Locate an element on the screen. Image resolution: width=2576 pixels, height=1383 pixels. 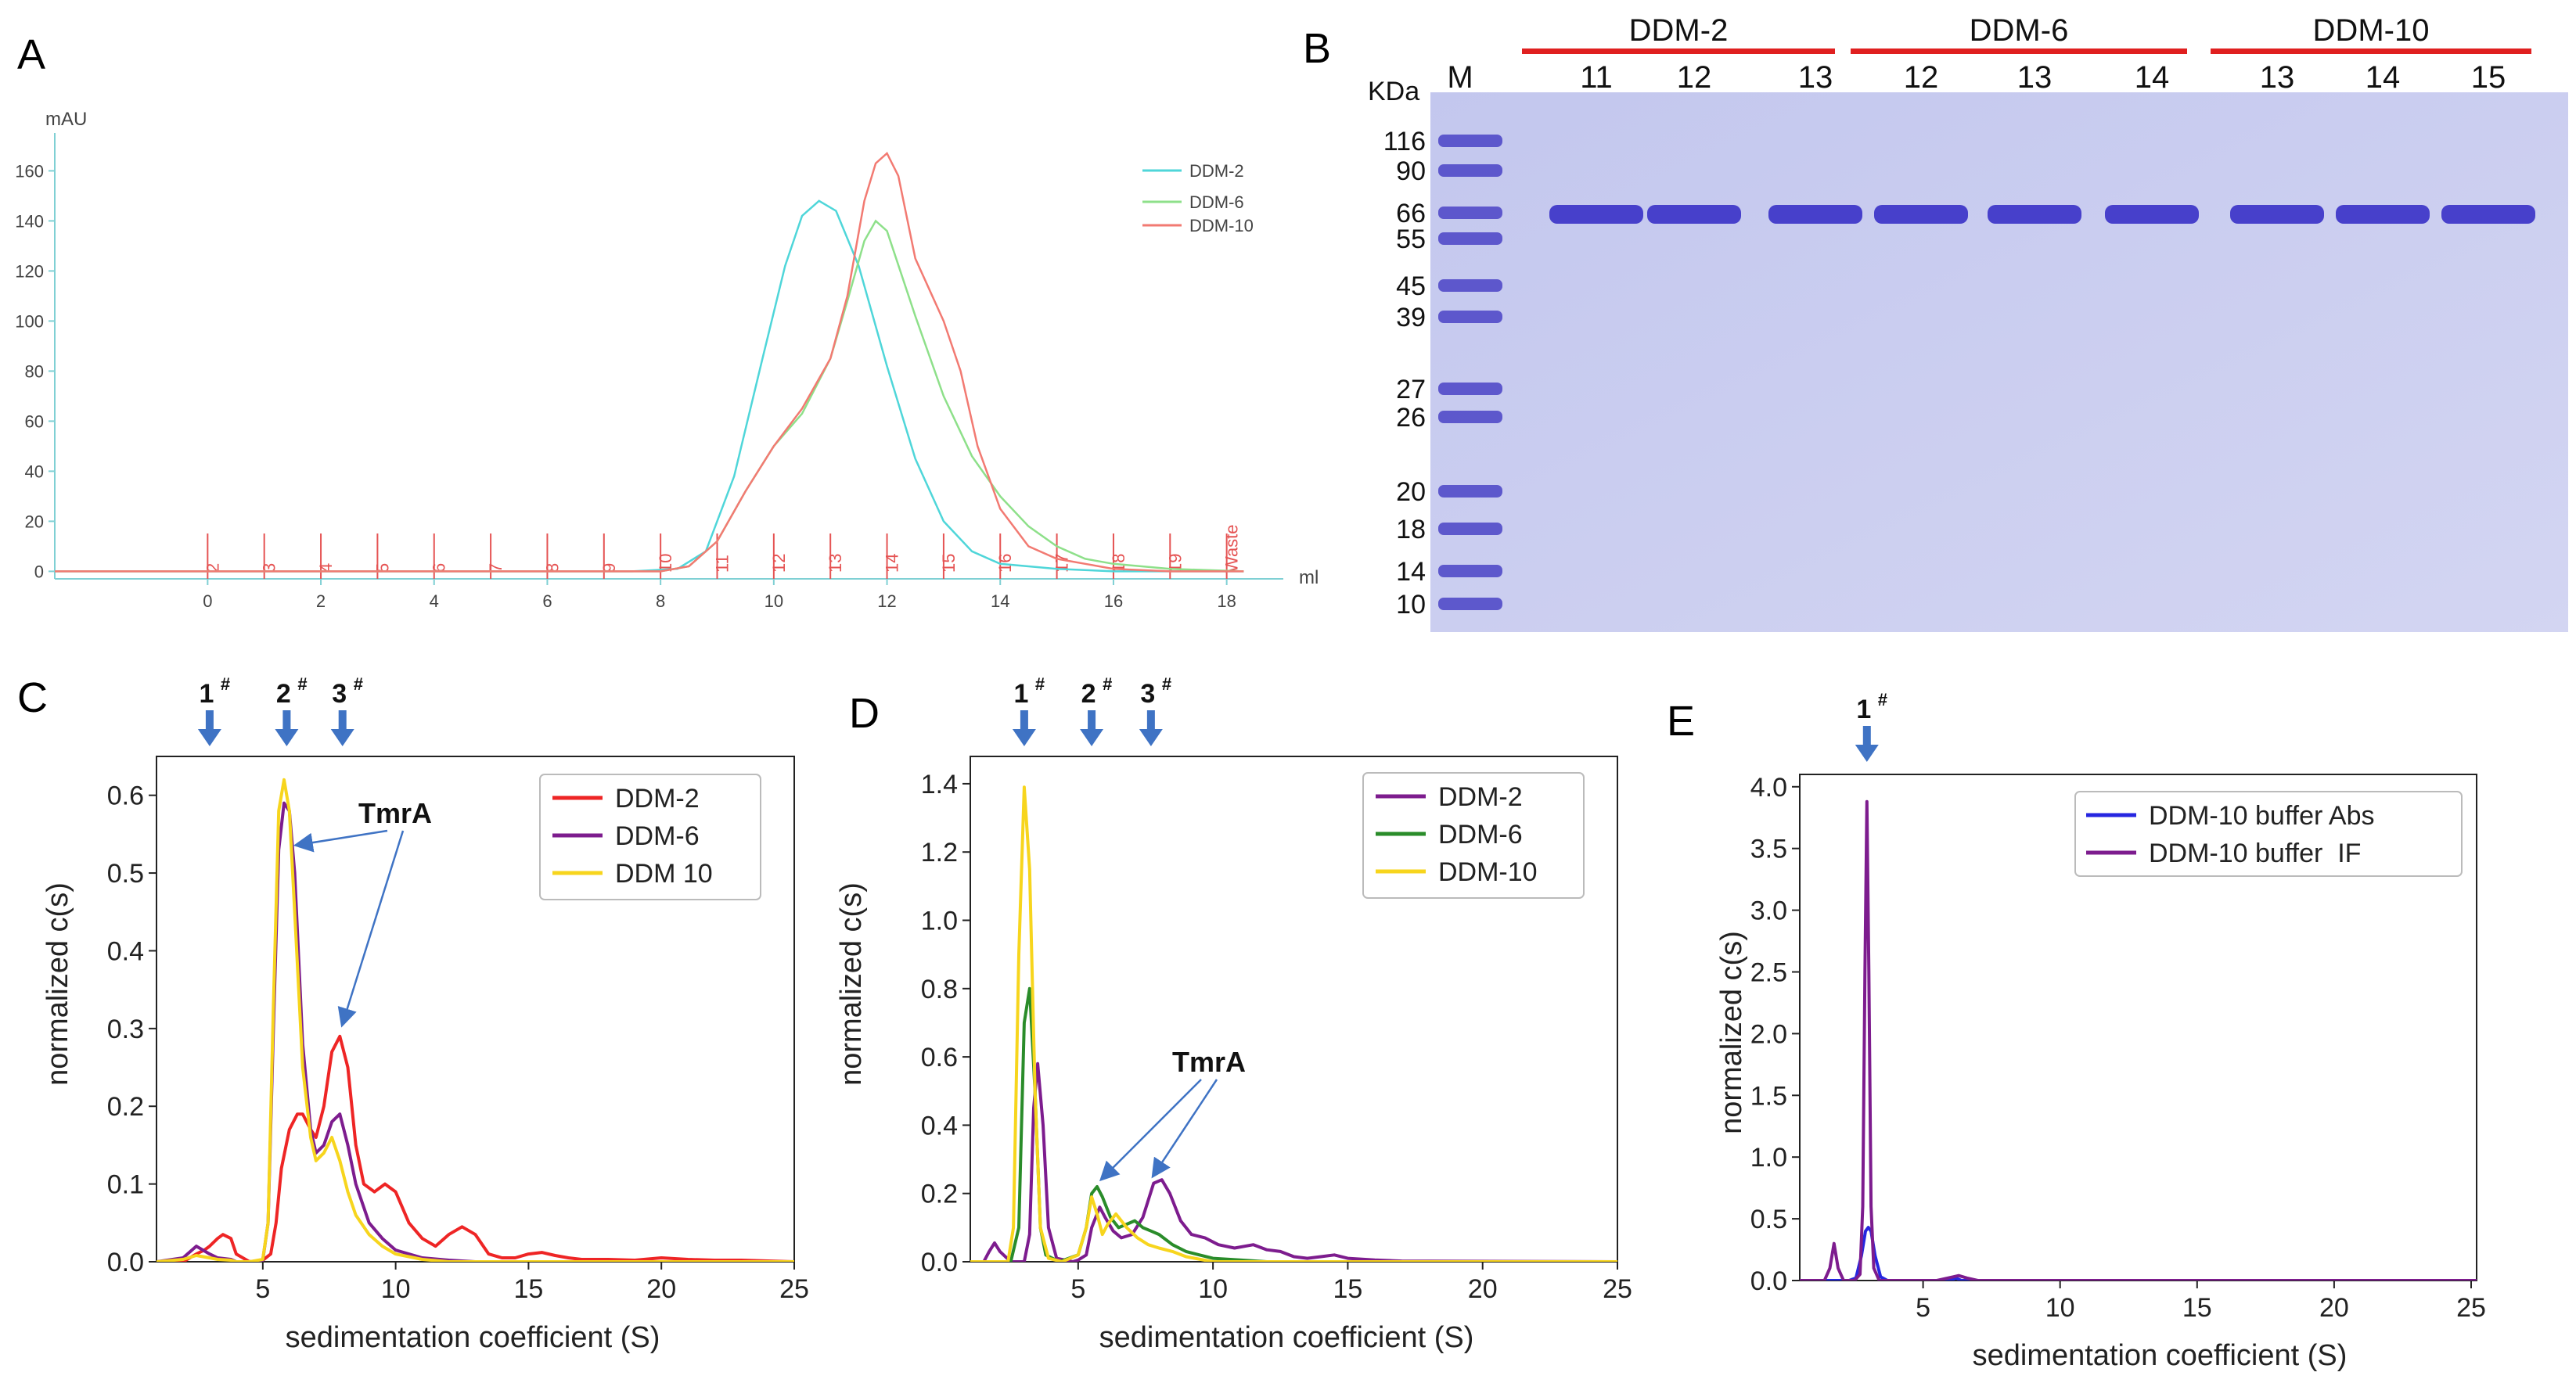
panel-d-annotation-label: TmrA is located at coordinates (1209, 1062).